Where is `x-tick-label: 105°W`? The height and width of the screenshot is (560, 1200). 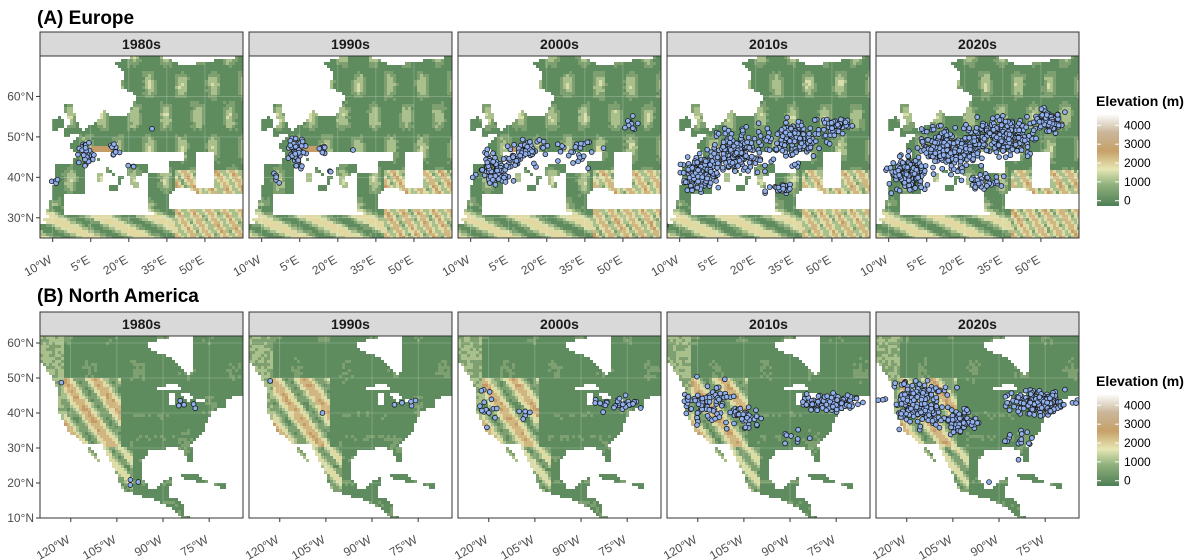
x-tick-label: 105°W is located at coordinates (726, 546).